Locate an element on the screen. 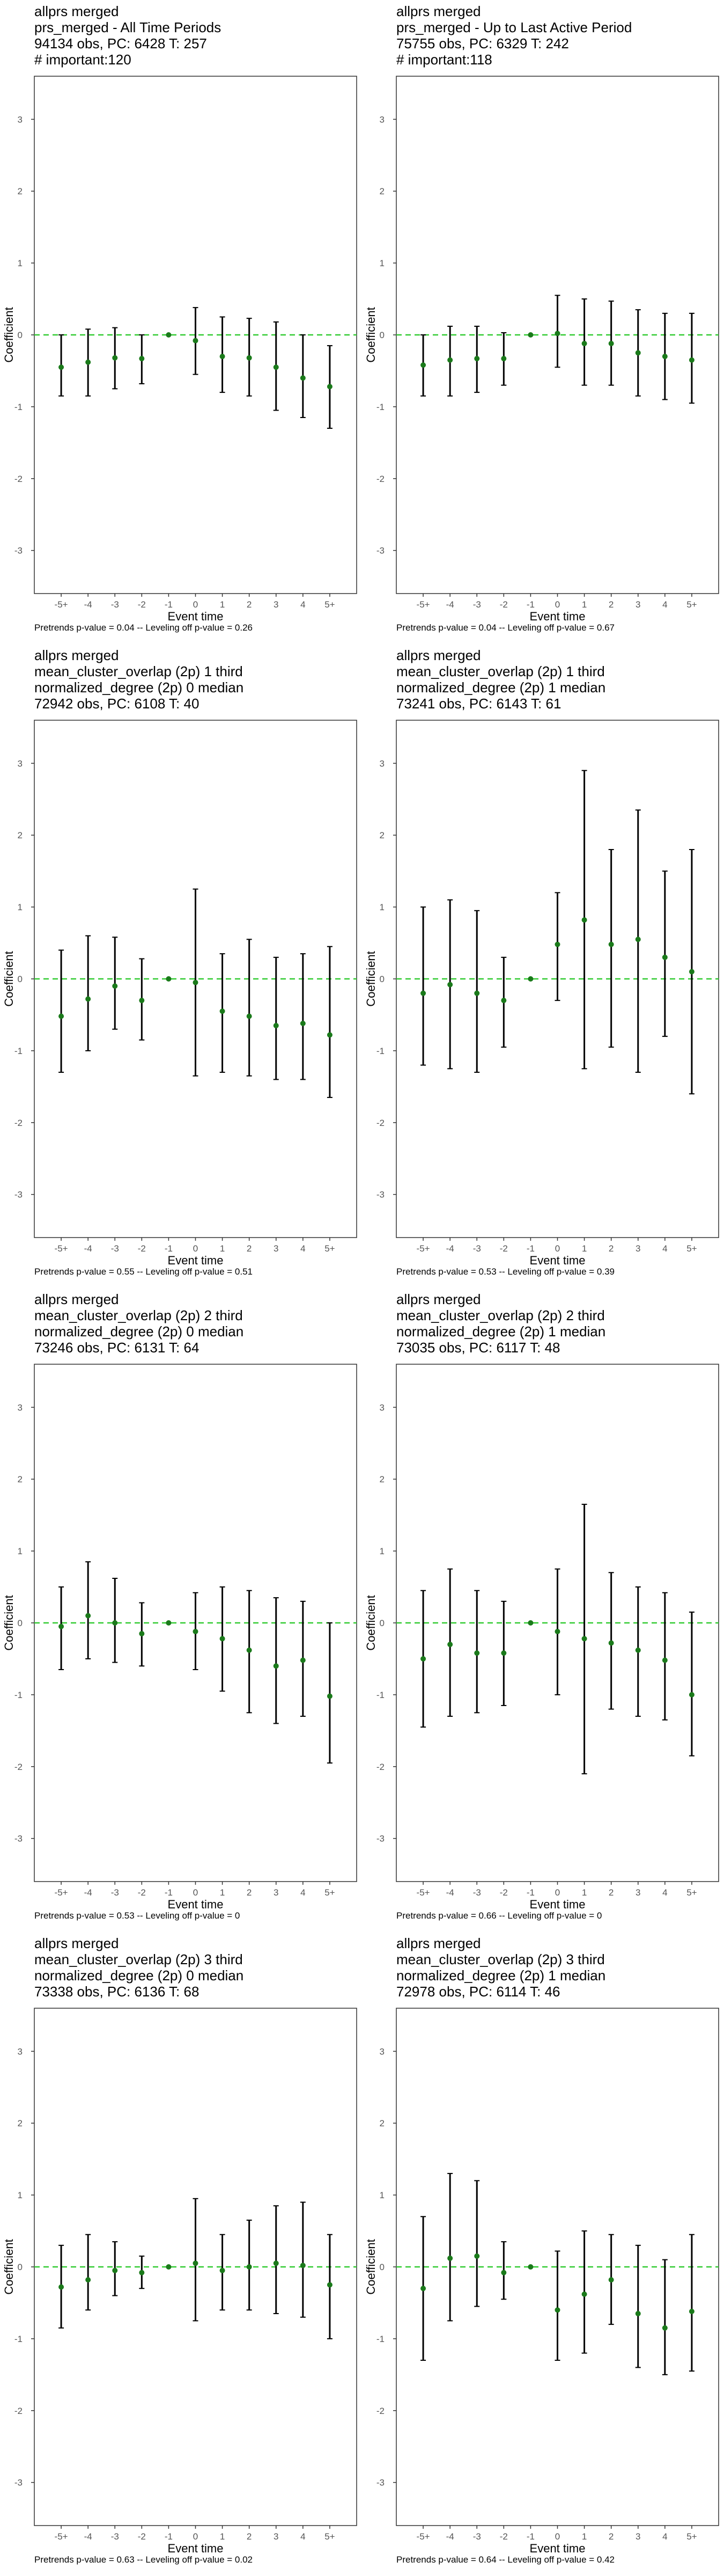 This screenshot has height=2576, width=724. chart-title-line: normalized_degree (2p) 0 median is located at coordinates (139, 687).